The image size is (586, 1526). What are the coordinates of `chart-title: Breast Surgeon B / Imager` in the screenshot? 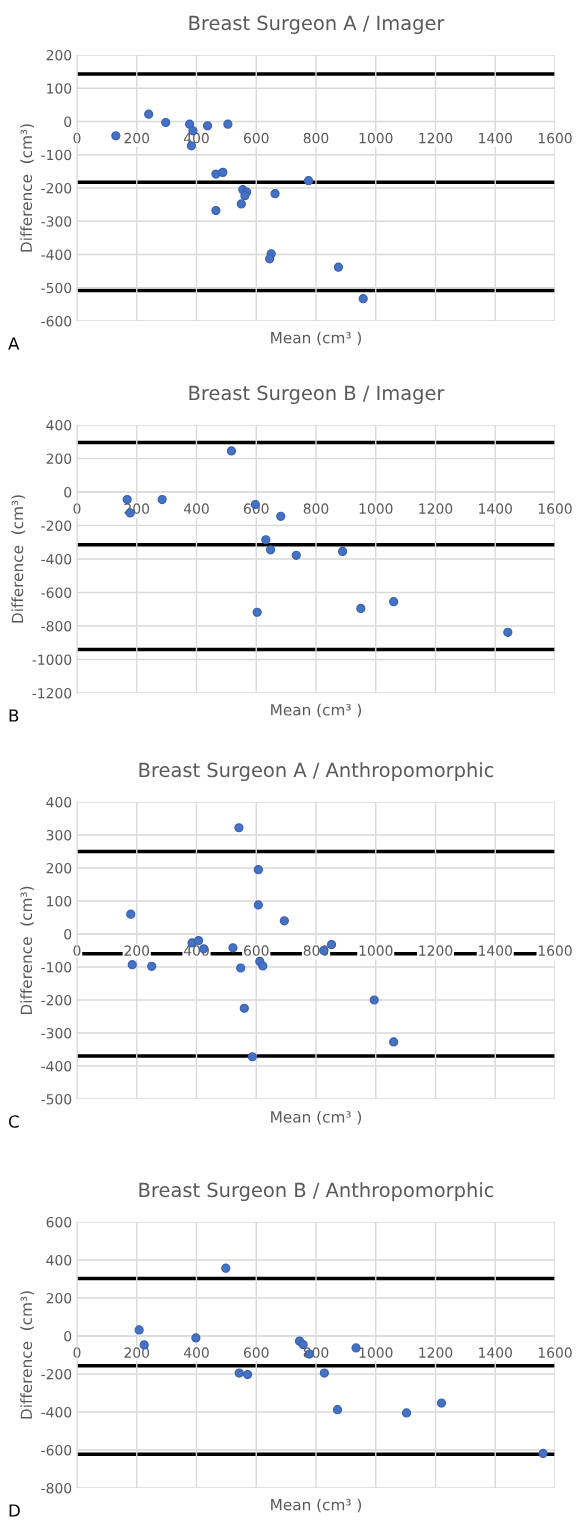 It's located at (317, 395).